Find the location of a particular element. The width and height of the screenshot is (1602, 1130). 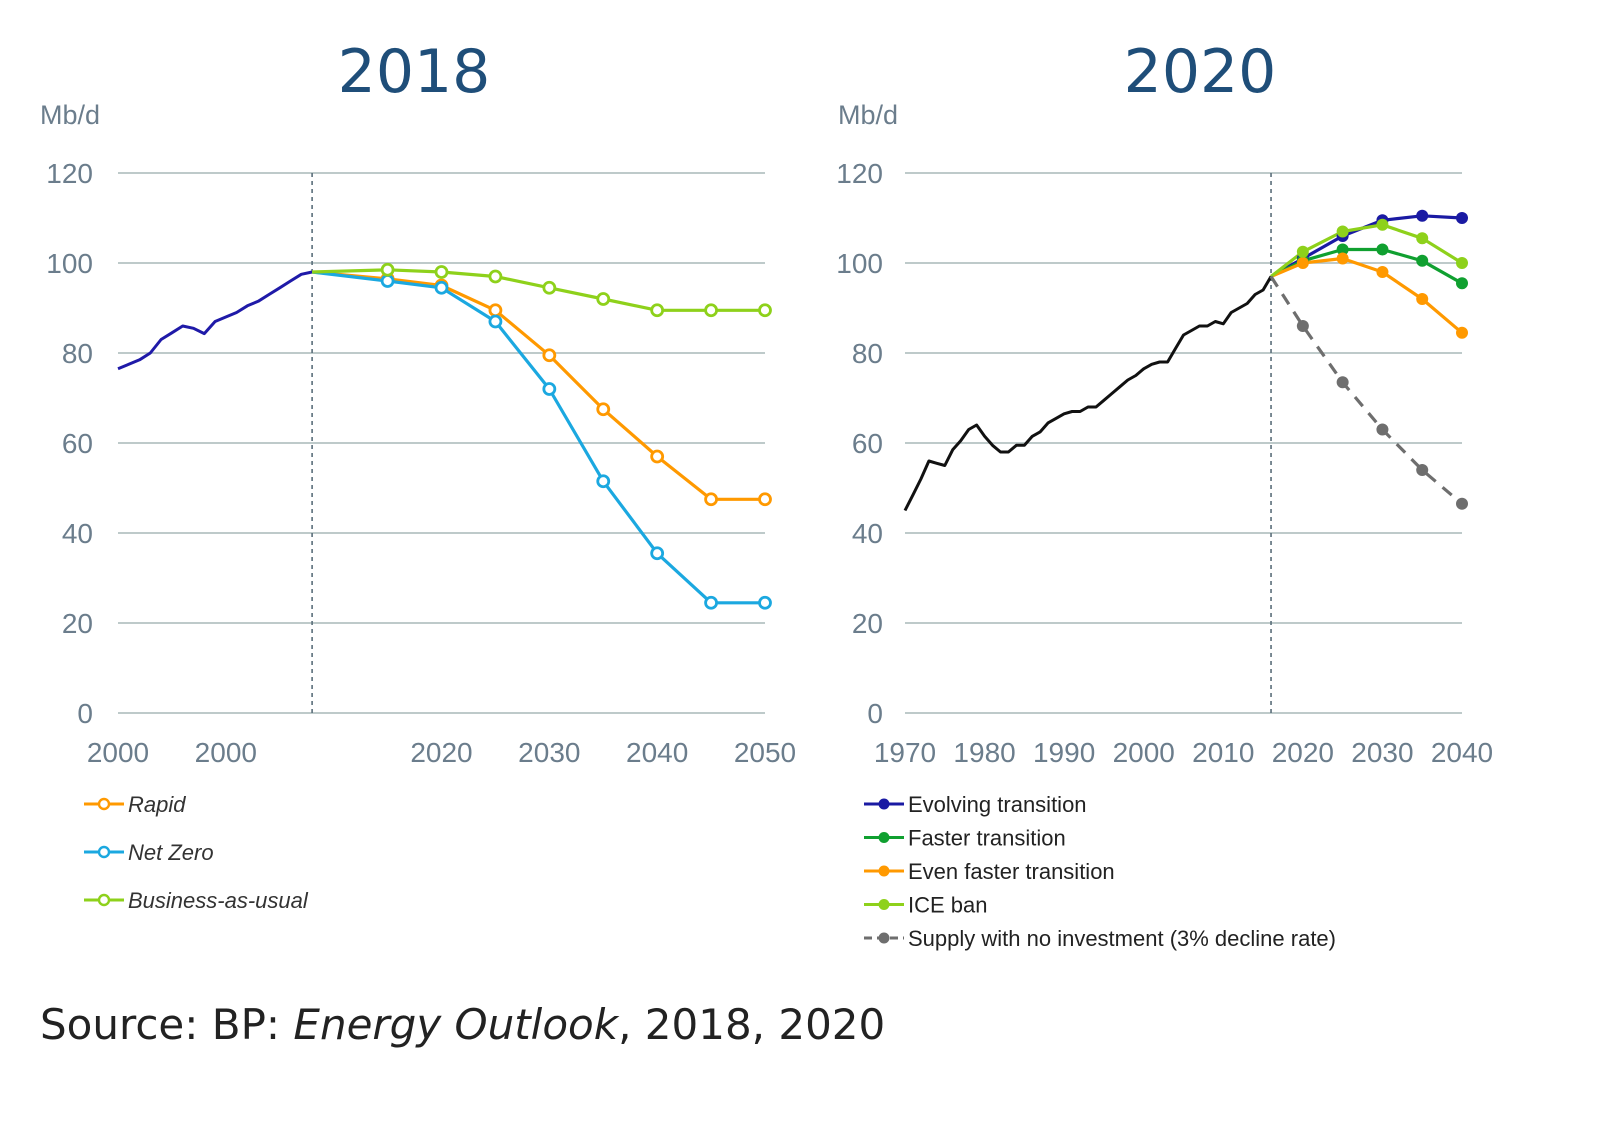

right-series-line-supply-with-no-investment-3-decline-rate- is located at coordinates (1366, 390).